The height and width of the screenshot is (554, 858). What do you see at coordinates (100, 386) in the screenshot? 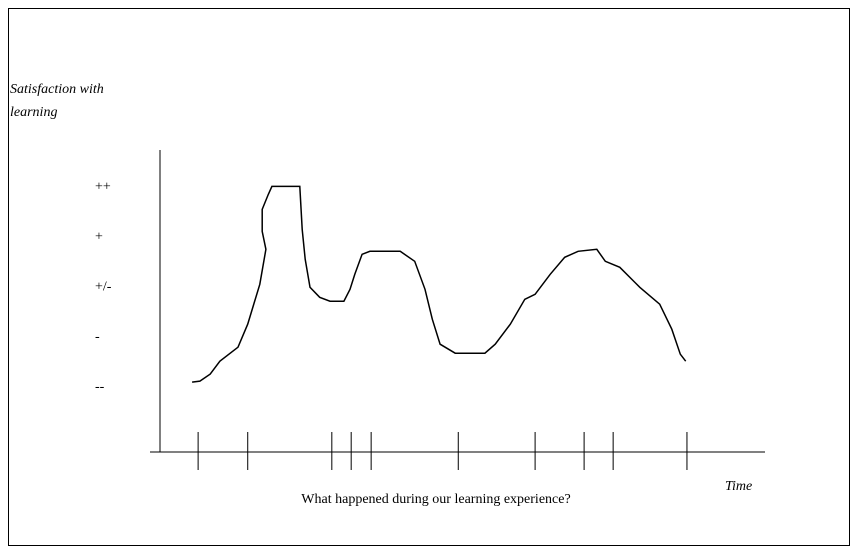
I see `y-tick-label: --` at bounding box center [100, 386].